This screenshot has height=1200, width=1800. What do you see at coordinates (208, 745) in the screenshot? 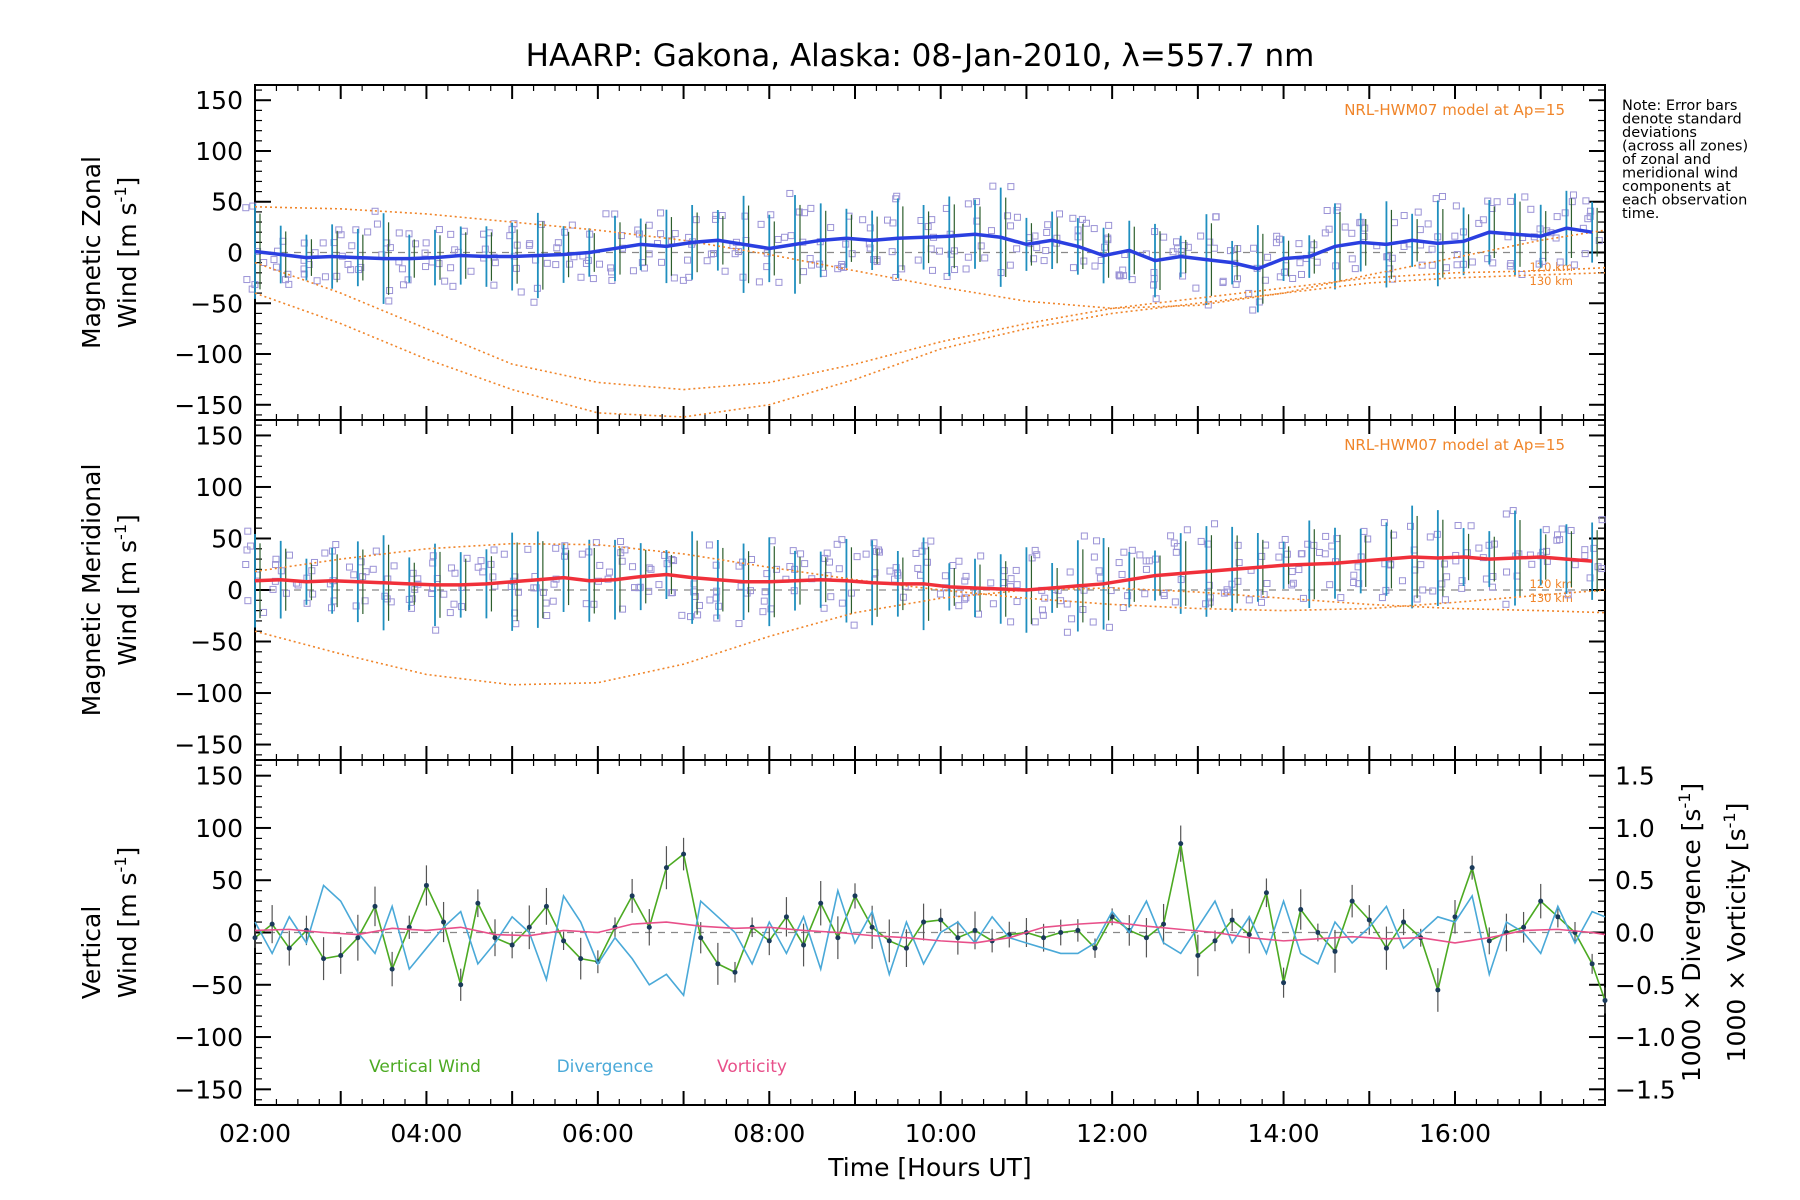
I see `y-tick-label: −150` at bounding box center [208, 745].